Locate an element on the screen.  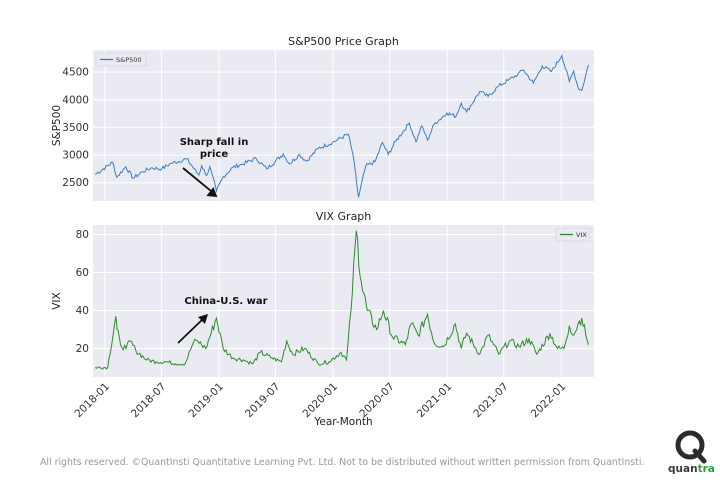
x-tick-label: 2022-01 is located at coordinates (549, 401).